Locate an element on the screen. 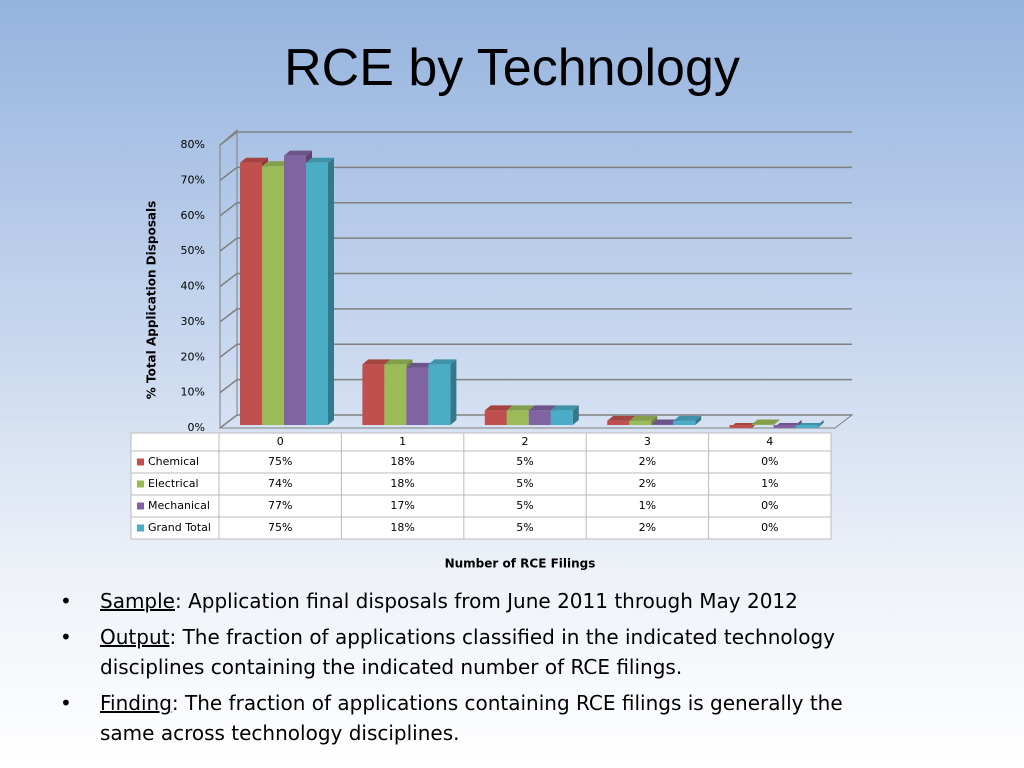 Image resolution: width=1024 pixels, height=768 pixels. x-axis-label: Number of RCE Filings is located at coordinates (520, 564).